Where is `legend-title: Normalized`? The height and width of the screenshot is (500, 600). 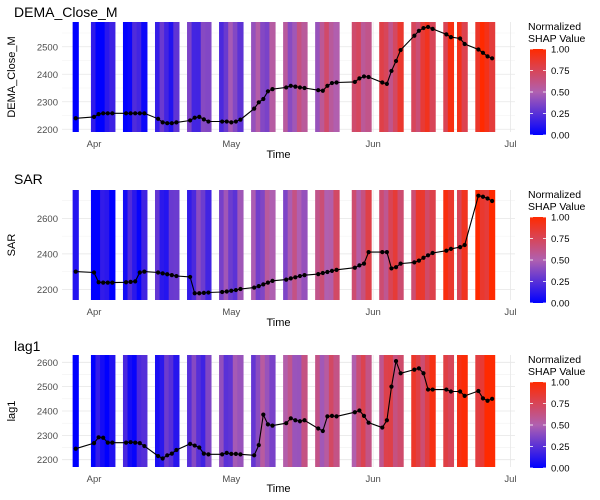 legend-title: Normalized is located at coordinates (554, 27).